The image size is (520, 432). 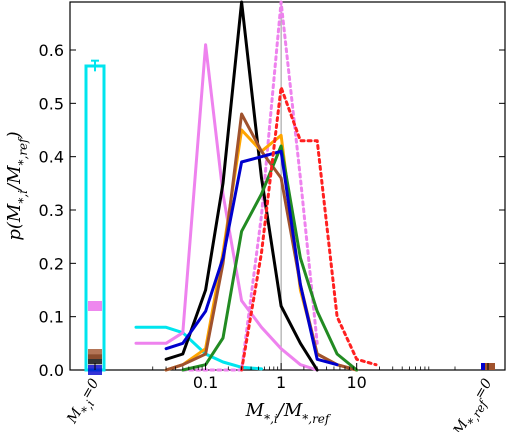 What do you see at coordinates (86, 403) in the screenshot?
I see `left-category-label: M*,i=0` at bounding box center [86, 403].